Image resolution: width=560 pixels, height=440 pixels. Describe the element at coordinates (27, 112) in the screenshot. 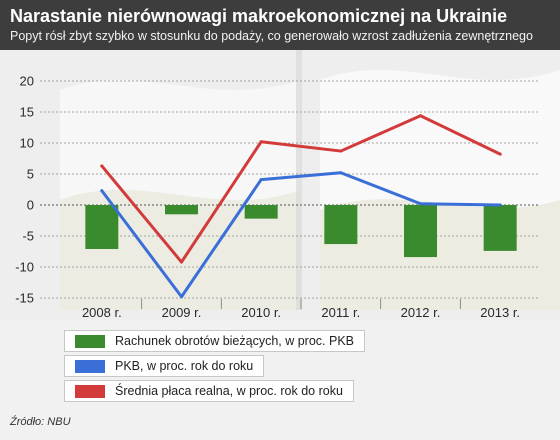

I see `y-tick-label: 15` at that location.